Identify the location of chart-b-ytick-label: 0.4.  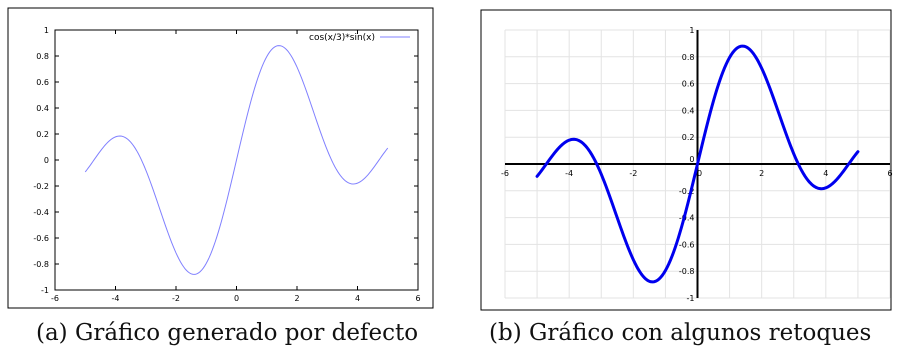
(688, 110).